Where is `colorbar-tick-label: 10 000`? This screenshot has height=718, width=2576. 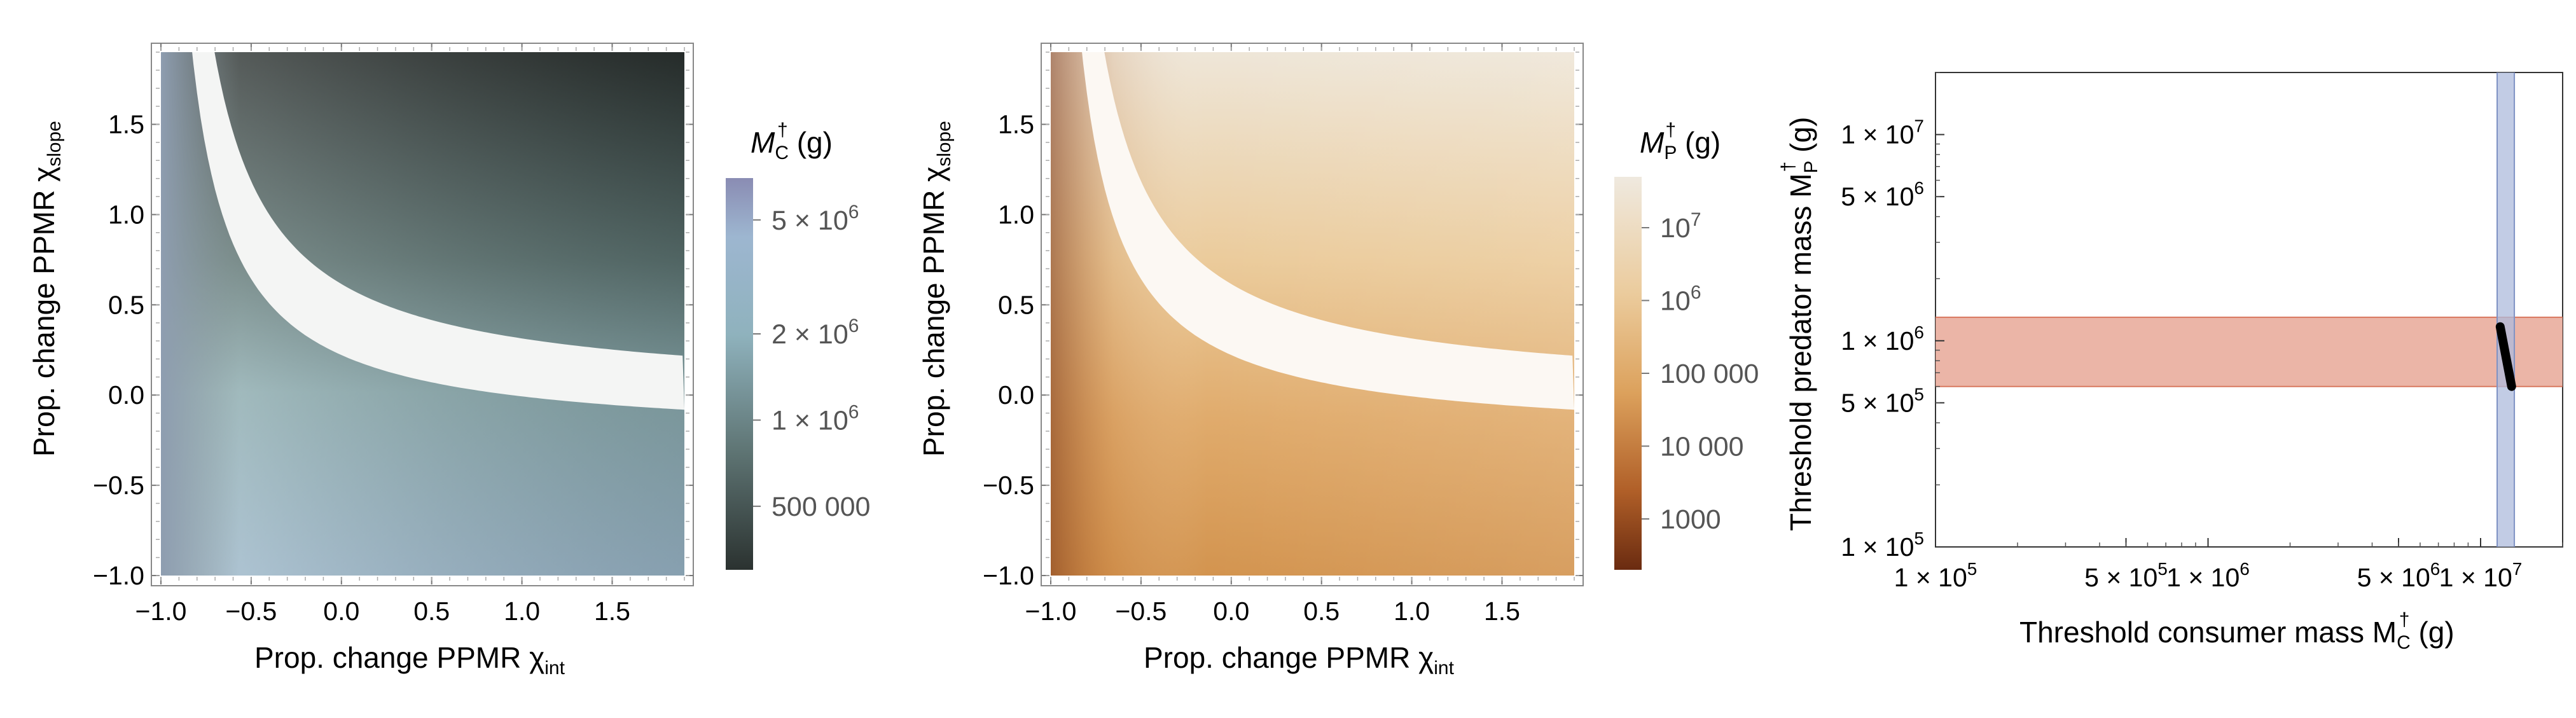 colorbar-tick-label: 10 000 is located at coordinates (1702, 446).